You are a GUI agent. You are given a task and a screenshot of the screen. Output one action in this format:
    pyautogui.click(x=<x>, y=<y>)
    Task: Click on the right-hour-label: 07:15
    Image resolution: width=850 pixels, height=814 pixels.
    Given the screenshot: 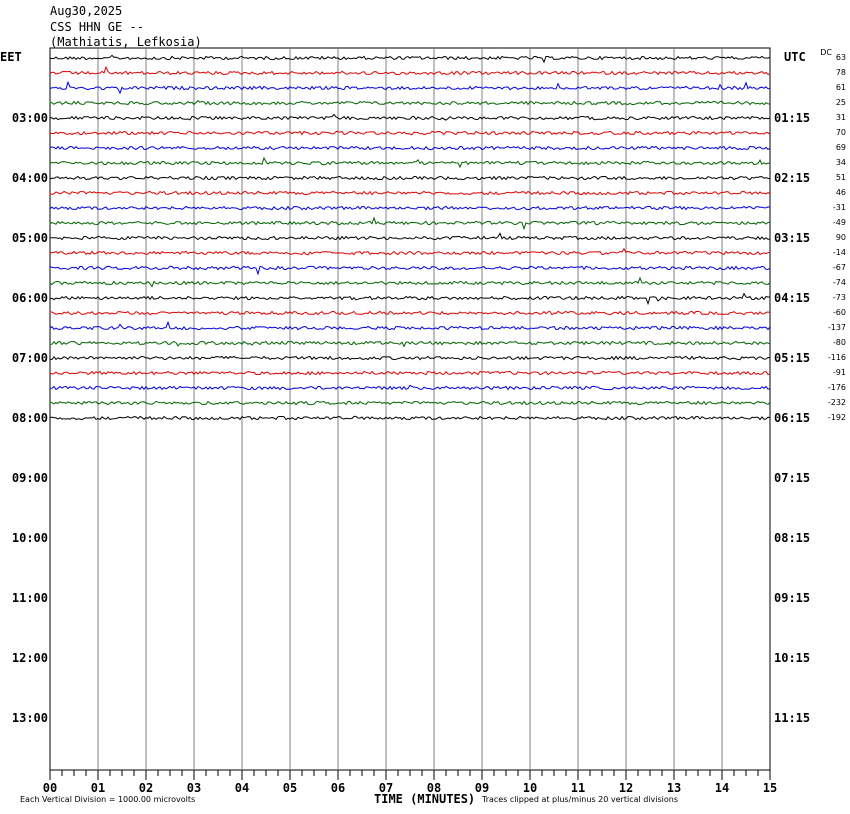 What is the action you would take?
    pyautogui.click(x=792, y=478)
    